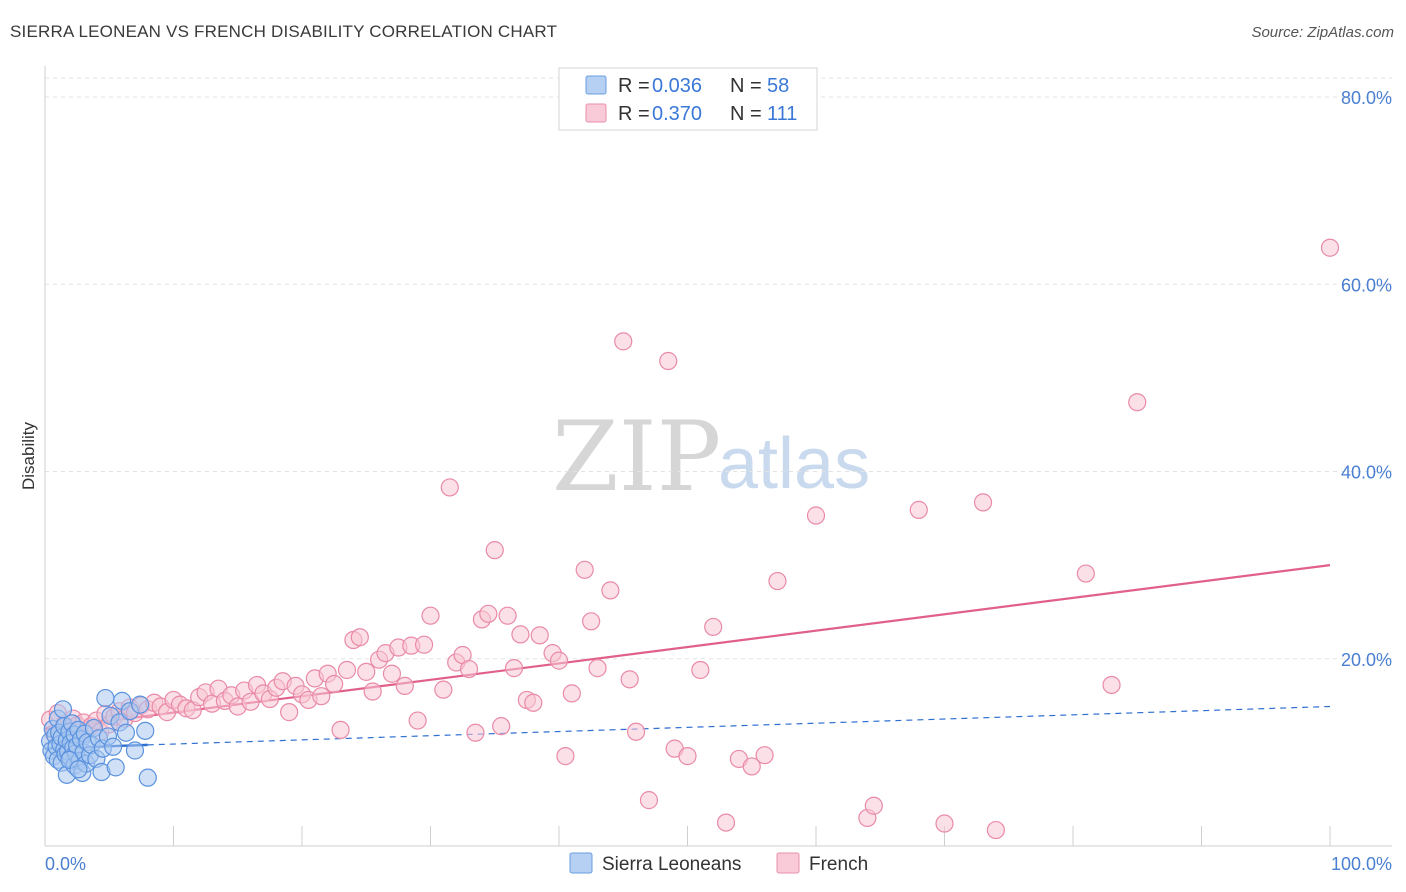  Describe the element at coordinates (634, 86) in the screenshot. I see `legend-blue-r-label: R =` at that location.